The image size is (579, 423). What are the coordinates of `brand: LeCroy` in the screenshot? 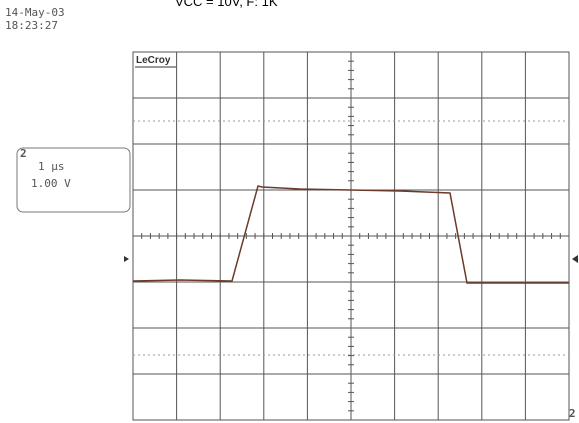 It's located at (153, 60).